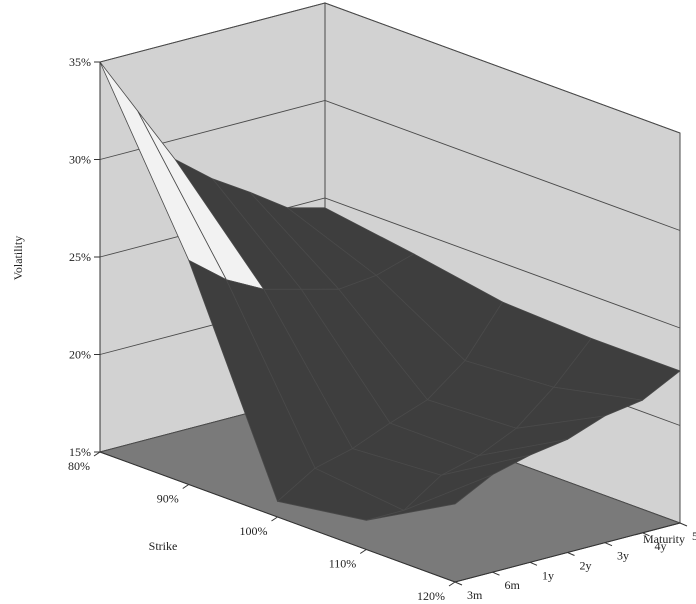 The image size is (696, 604). What do you see at coordinates (431, 596) in the screenshot?
I see `strike-tick-label: 120%` at bounding box center [431, 596].